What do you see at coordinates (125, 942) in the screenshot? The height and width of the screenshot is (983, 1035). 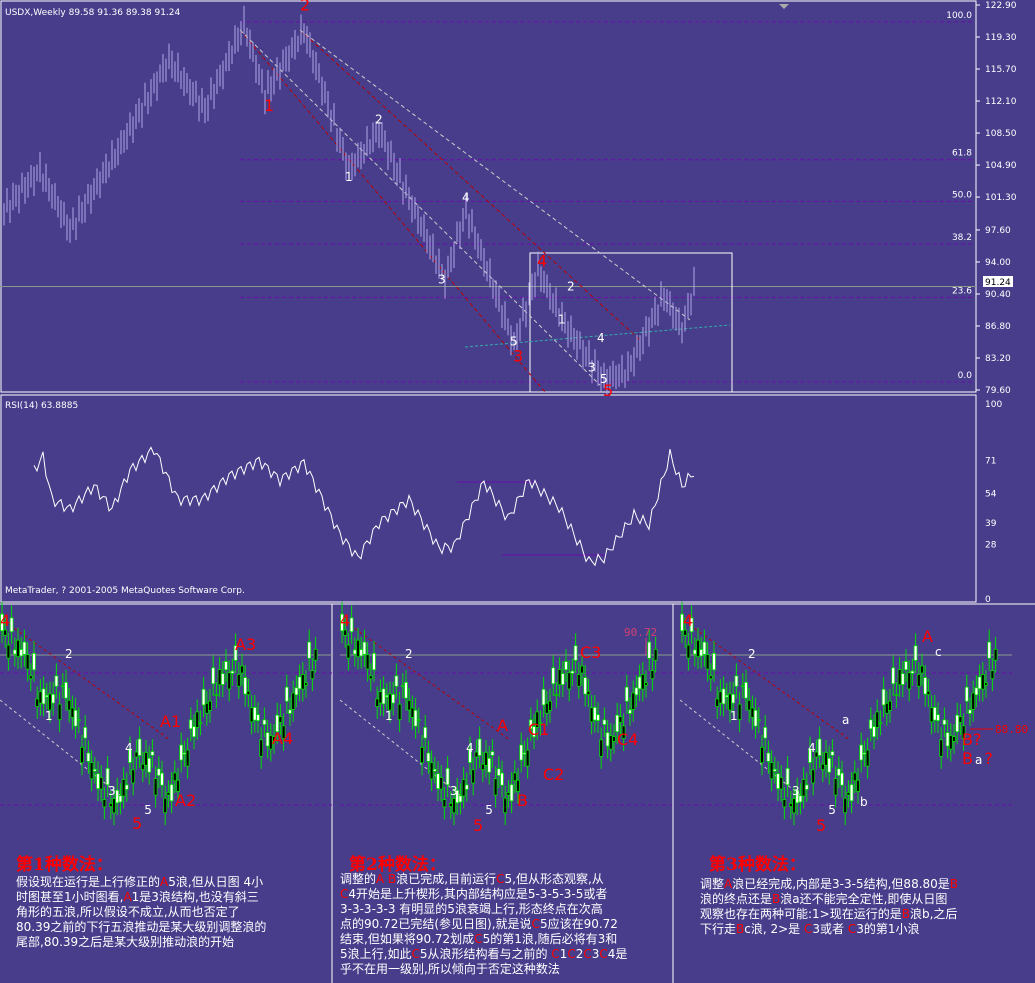 I see `text-segment: 尾部,80.39之后是某大级别推动浪的开始` at bounding box center [125, 942].